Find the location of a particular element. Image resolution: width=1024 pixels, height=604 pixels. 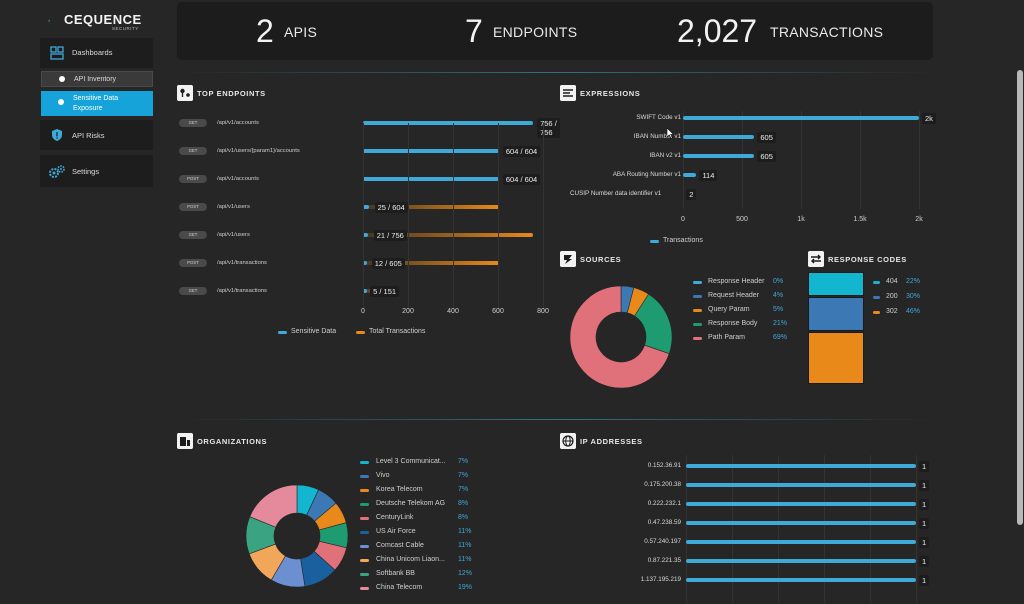

transactions-count: 2,027 is located at coordinates (717, 31).